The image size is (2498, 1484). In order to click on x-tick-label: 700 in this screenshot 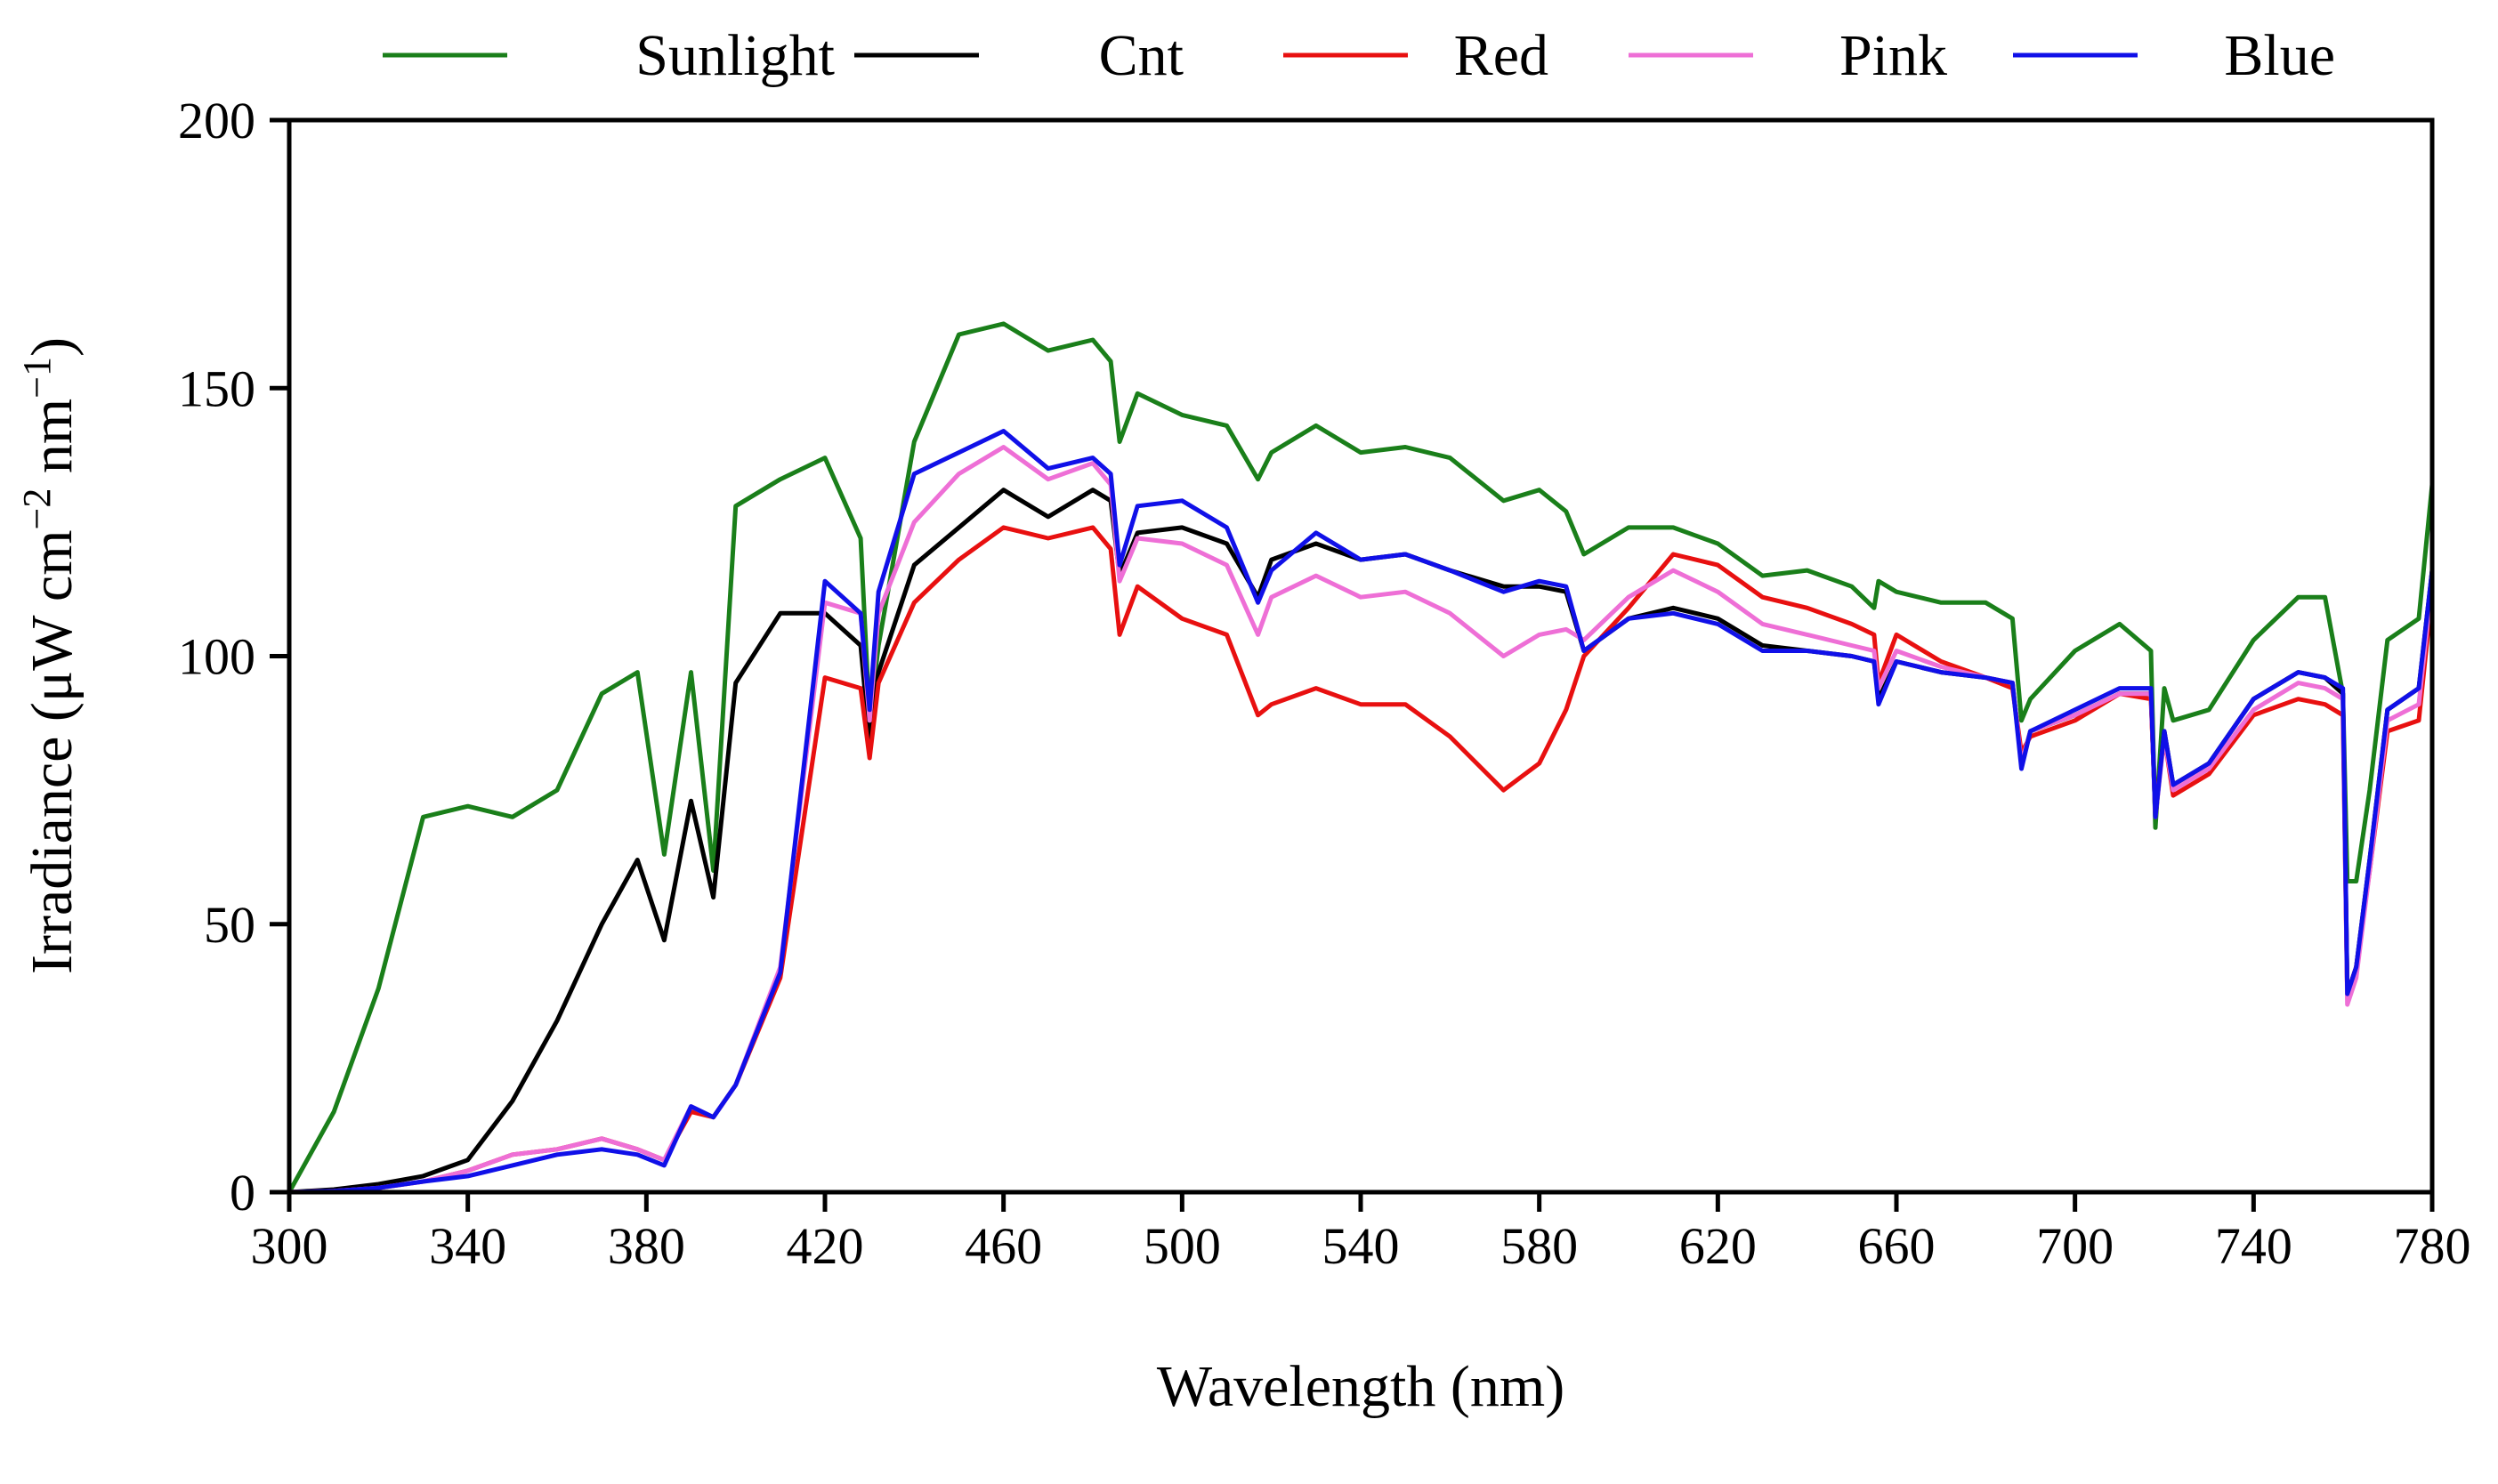, I will do `click(2075, 1246)`.